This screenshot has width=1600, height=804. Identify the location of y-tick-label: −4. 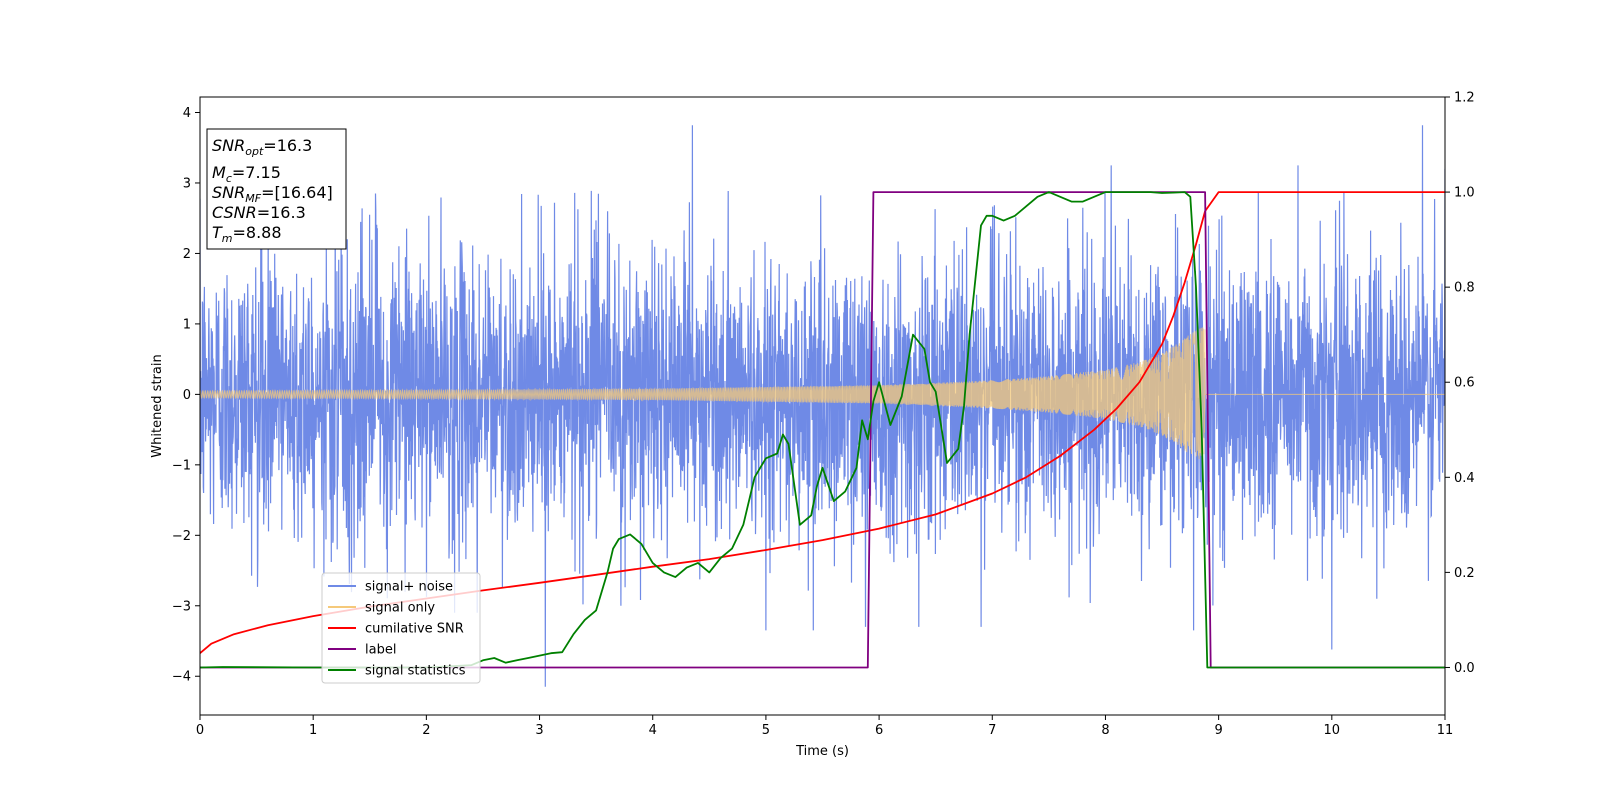
(181, 677).